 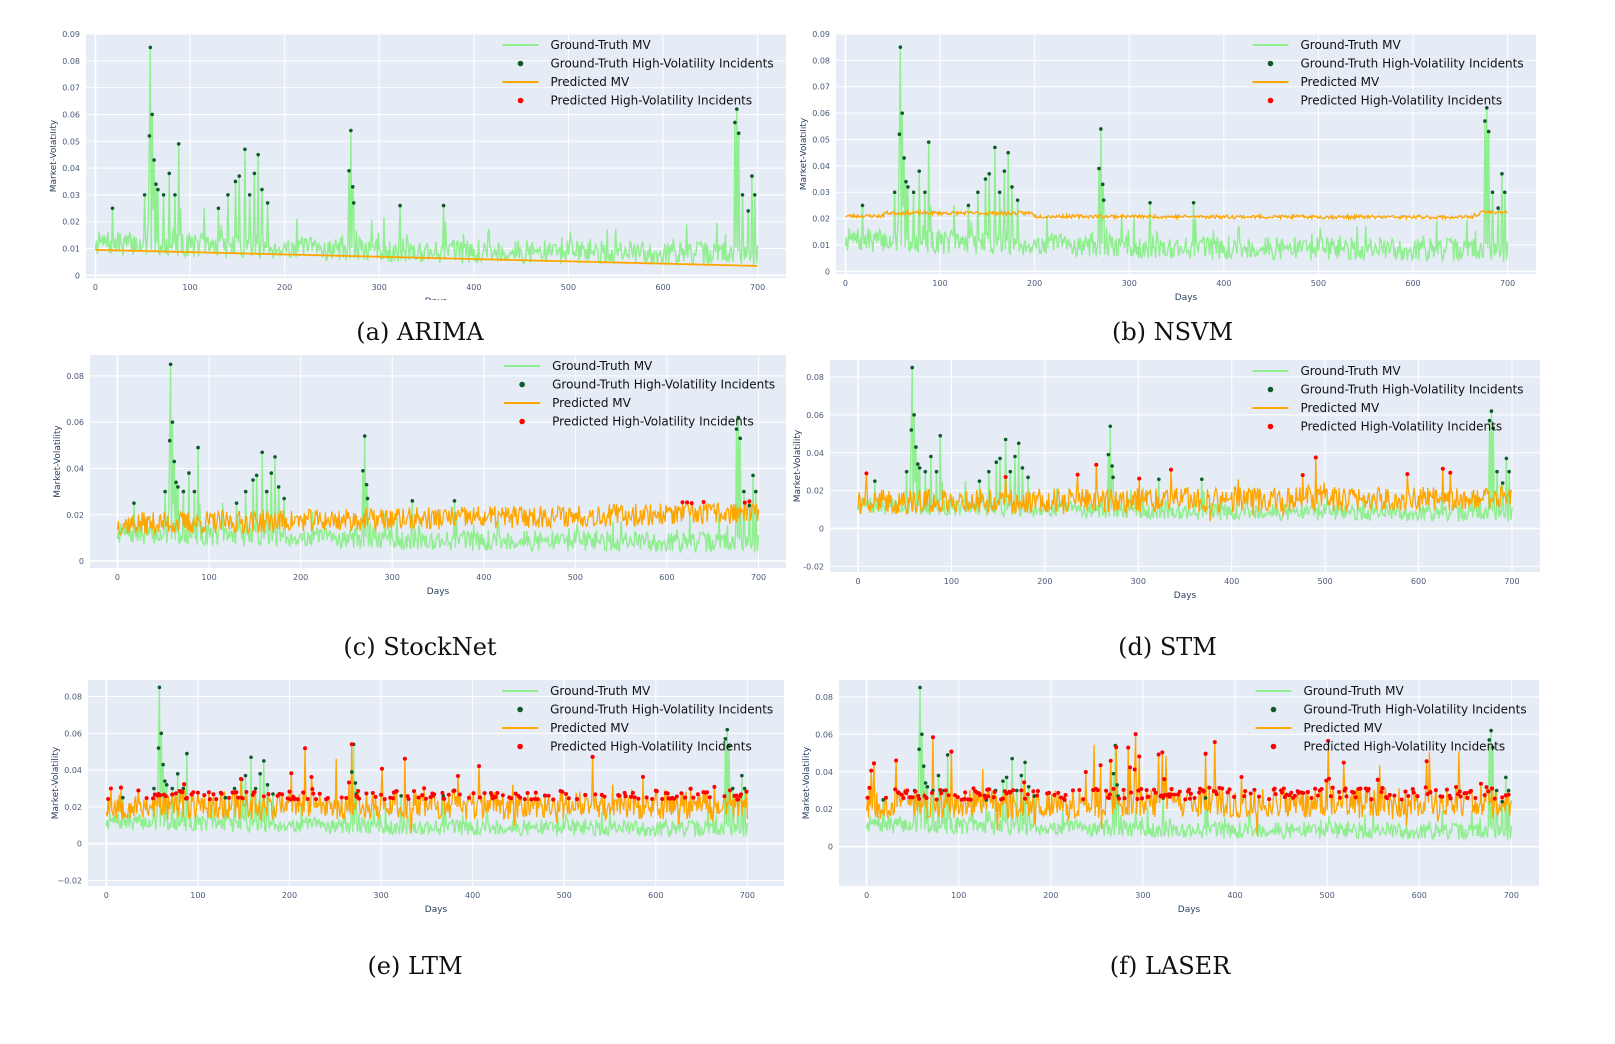 I want to click on series-layer, so click(x=427, y=761).